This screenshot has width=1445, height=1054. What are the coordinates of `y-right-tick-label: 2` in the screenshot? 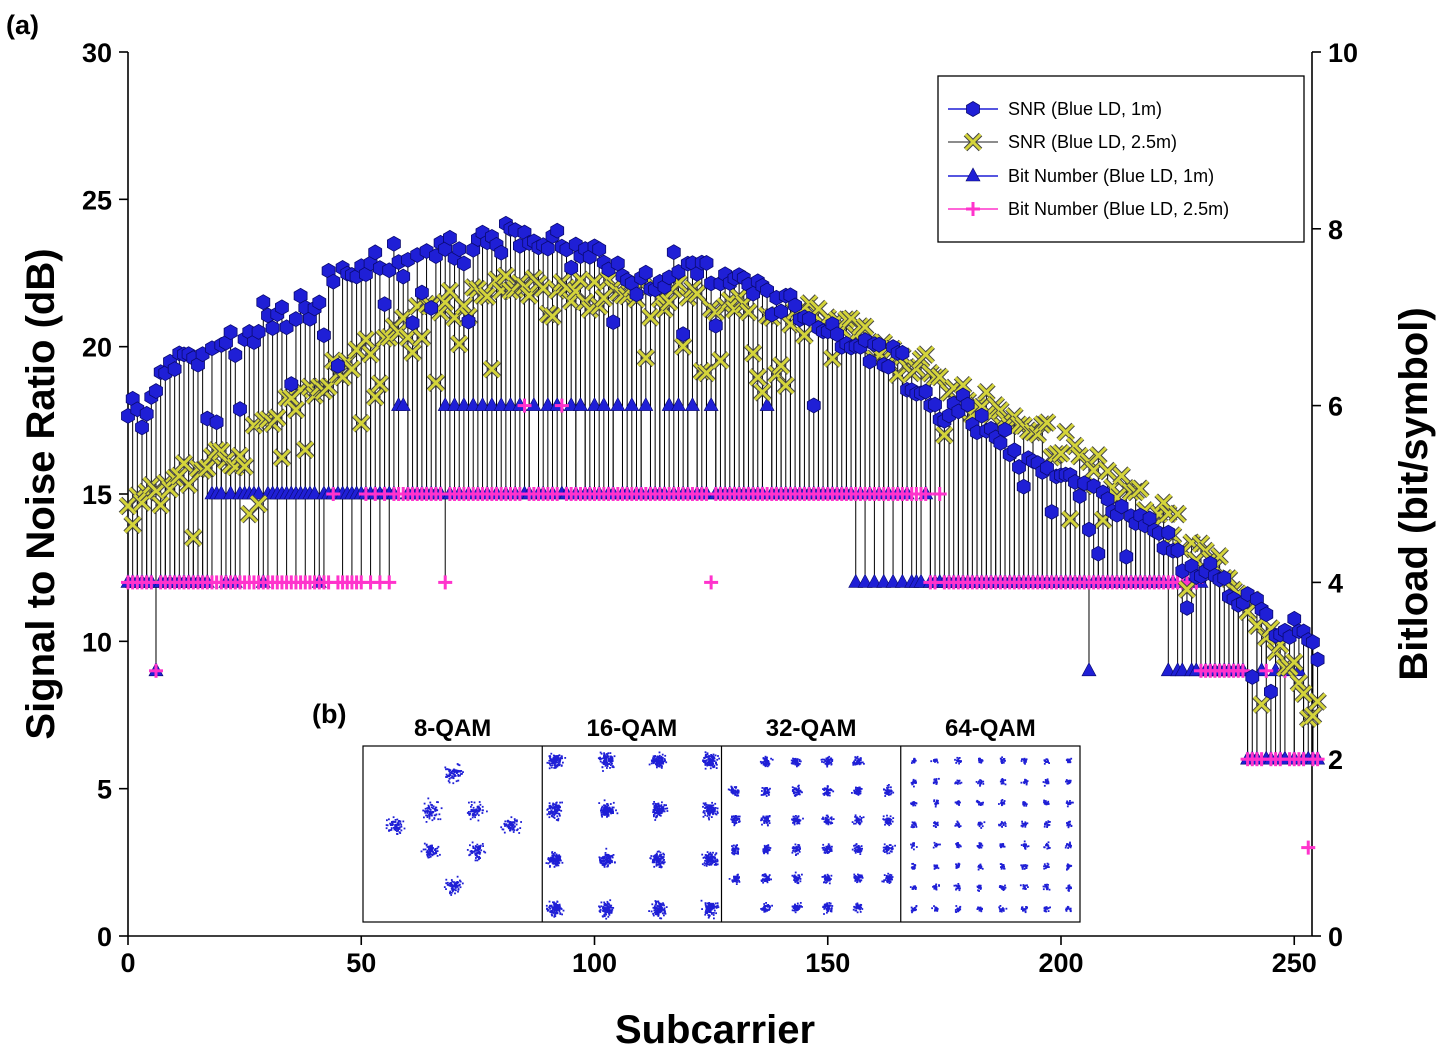 It's located at (1335, 760).